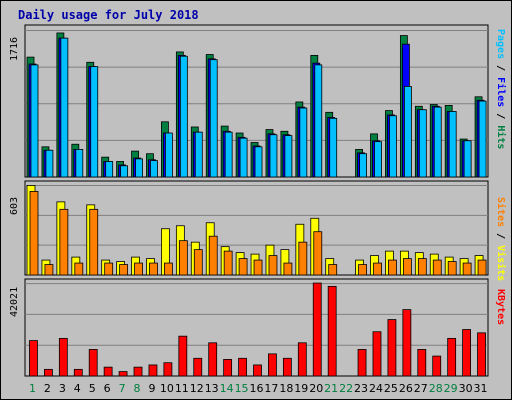 This screenshot has height=400, width=512. What do you see at coordinates (500, 212) in the screenshot?
I see `legend-entry-sites: Sites` at bounding box center [500, 212].